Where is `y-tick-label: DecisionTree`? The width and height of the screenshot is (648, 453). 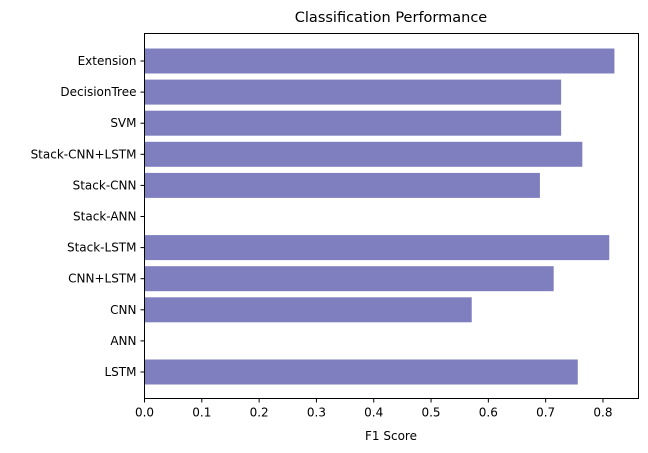
y-tick-label: DecisionTree is located at coordinates (98, 92).